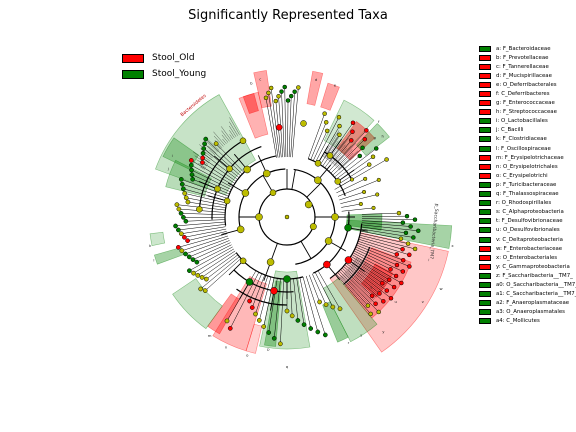  Describe the element at coordinates (226, 347) in the screenshot. I see `sector-label: n` at that location.